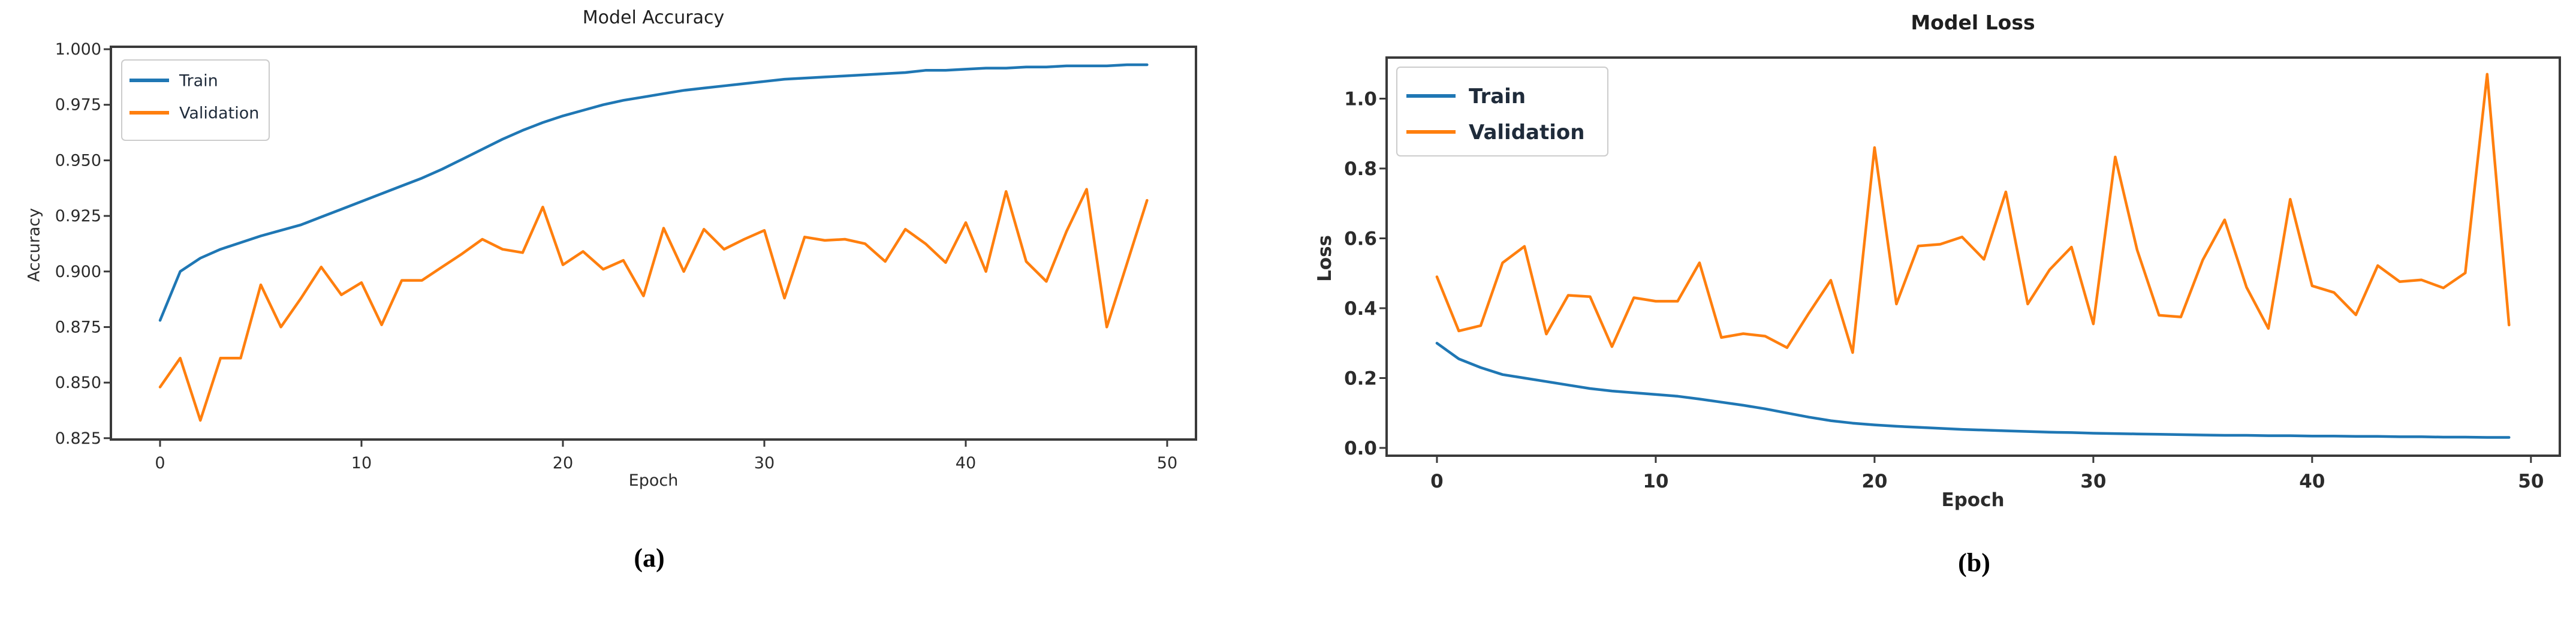 The image size is (2576, 620). Describe the element at coordinates (654, 305) in the screenshot. I see `validation-line` at that location.